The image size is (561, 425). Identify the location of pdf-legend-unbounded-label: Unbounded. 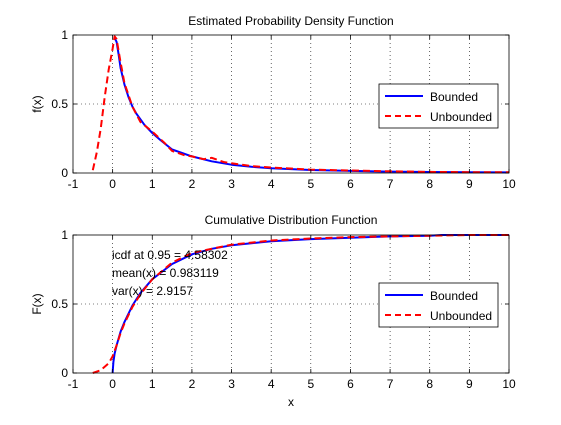
(461, 117).